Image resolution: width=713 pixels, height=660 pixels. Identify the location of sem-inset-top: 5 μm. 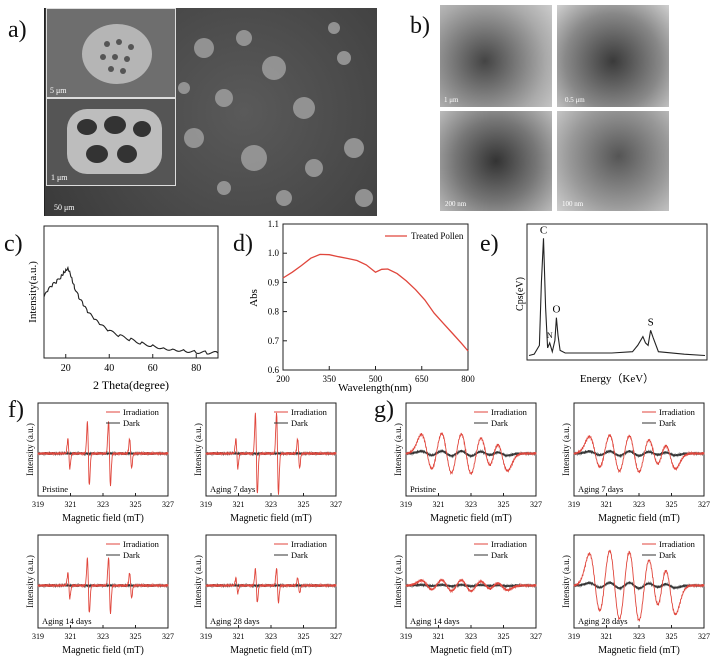
(111, 53).